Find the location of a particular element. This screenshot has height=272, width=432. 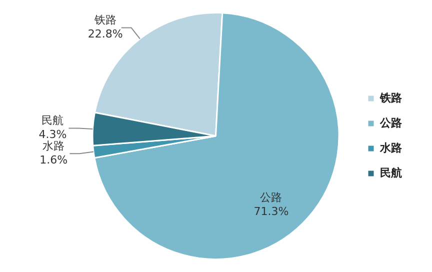

legend-label: 水路 is located at coordinates (390, 147).